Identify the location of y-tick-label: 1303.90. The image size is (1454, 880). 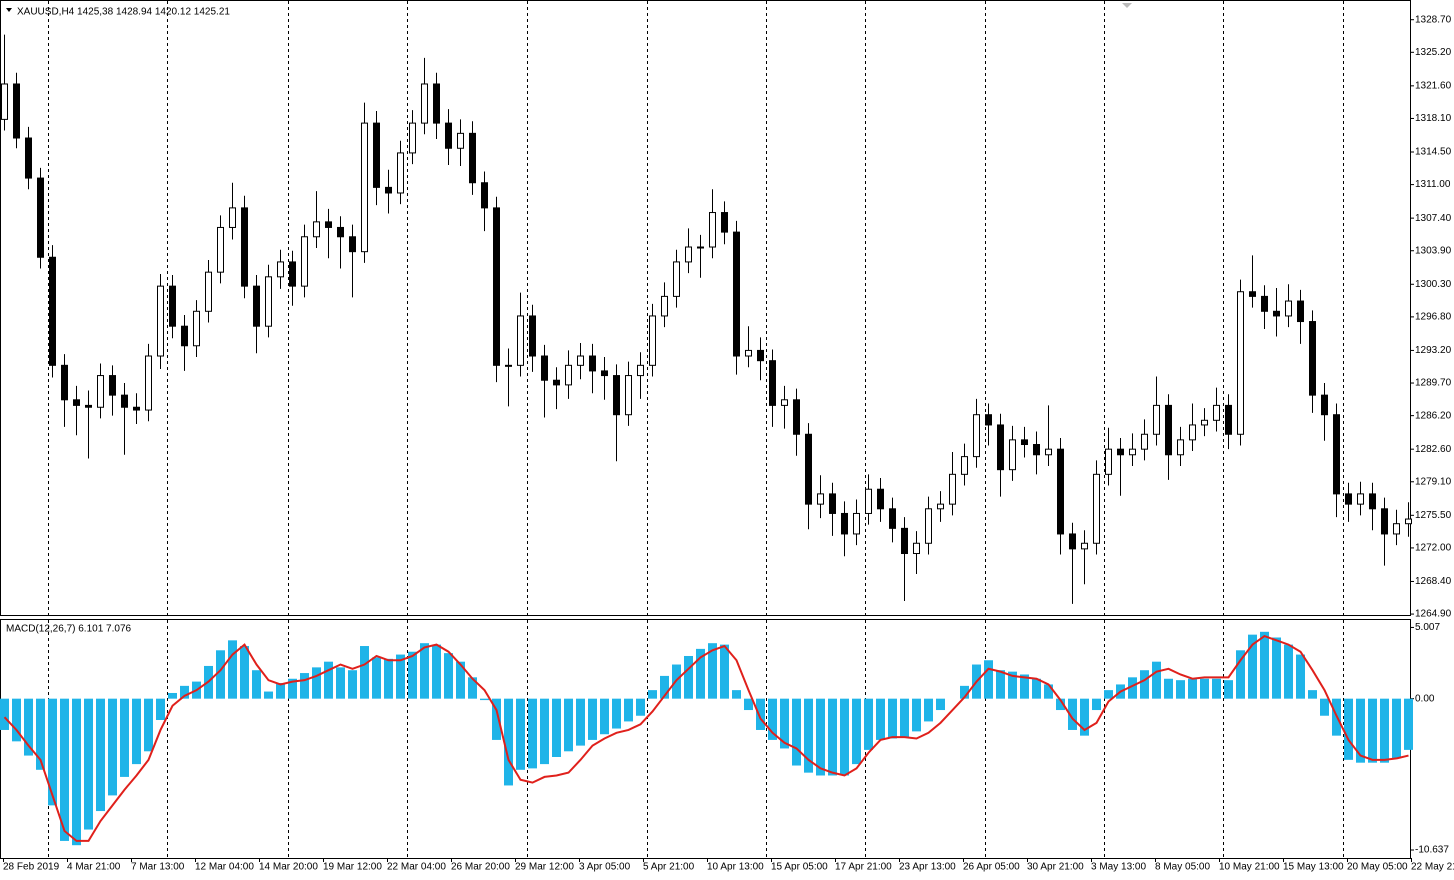
(1433, 250).